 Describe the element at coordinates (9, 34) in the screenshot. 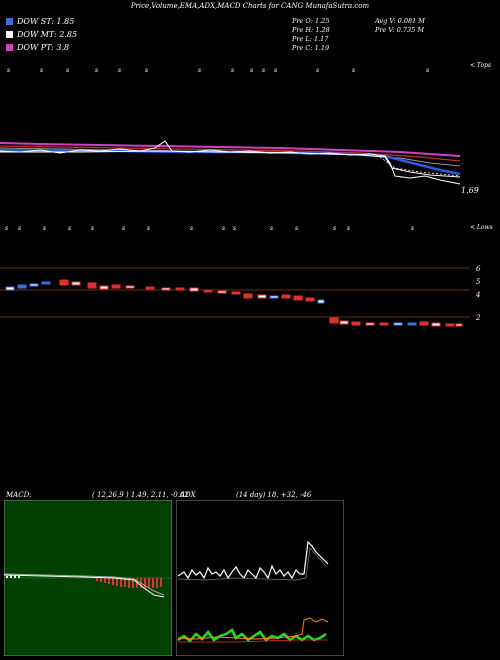

I see `legend-swatch-white` at that location.